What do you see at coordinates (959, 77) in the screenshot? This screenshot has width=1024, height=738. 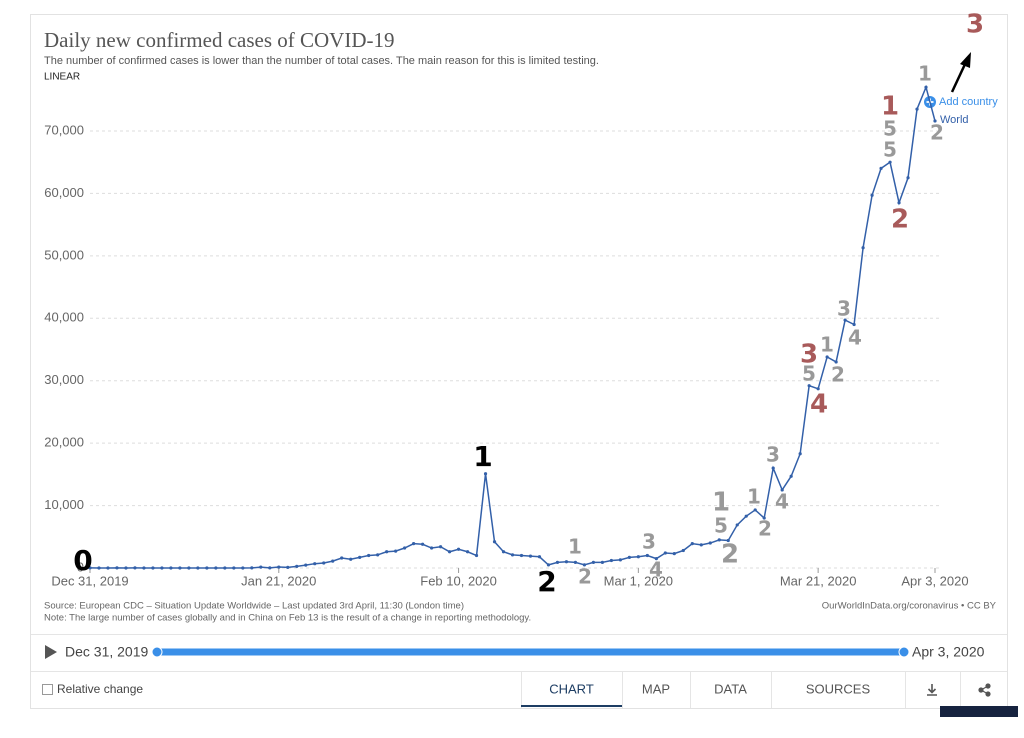 I see `arrow-shaft` at bounding box center [959, 77].